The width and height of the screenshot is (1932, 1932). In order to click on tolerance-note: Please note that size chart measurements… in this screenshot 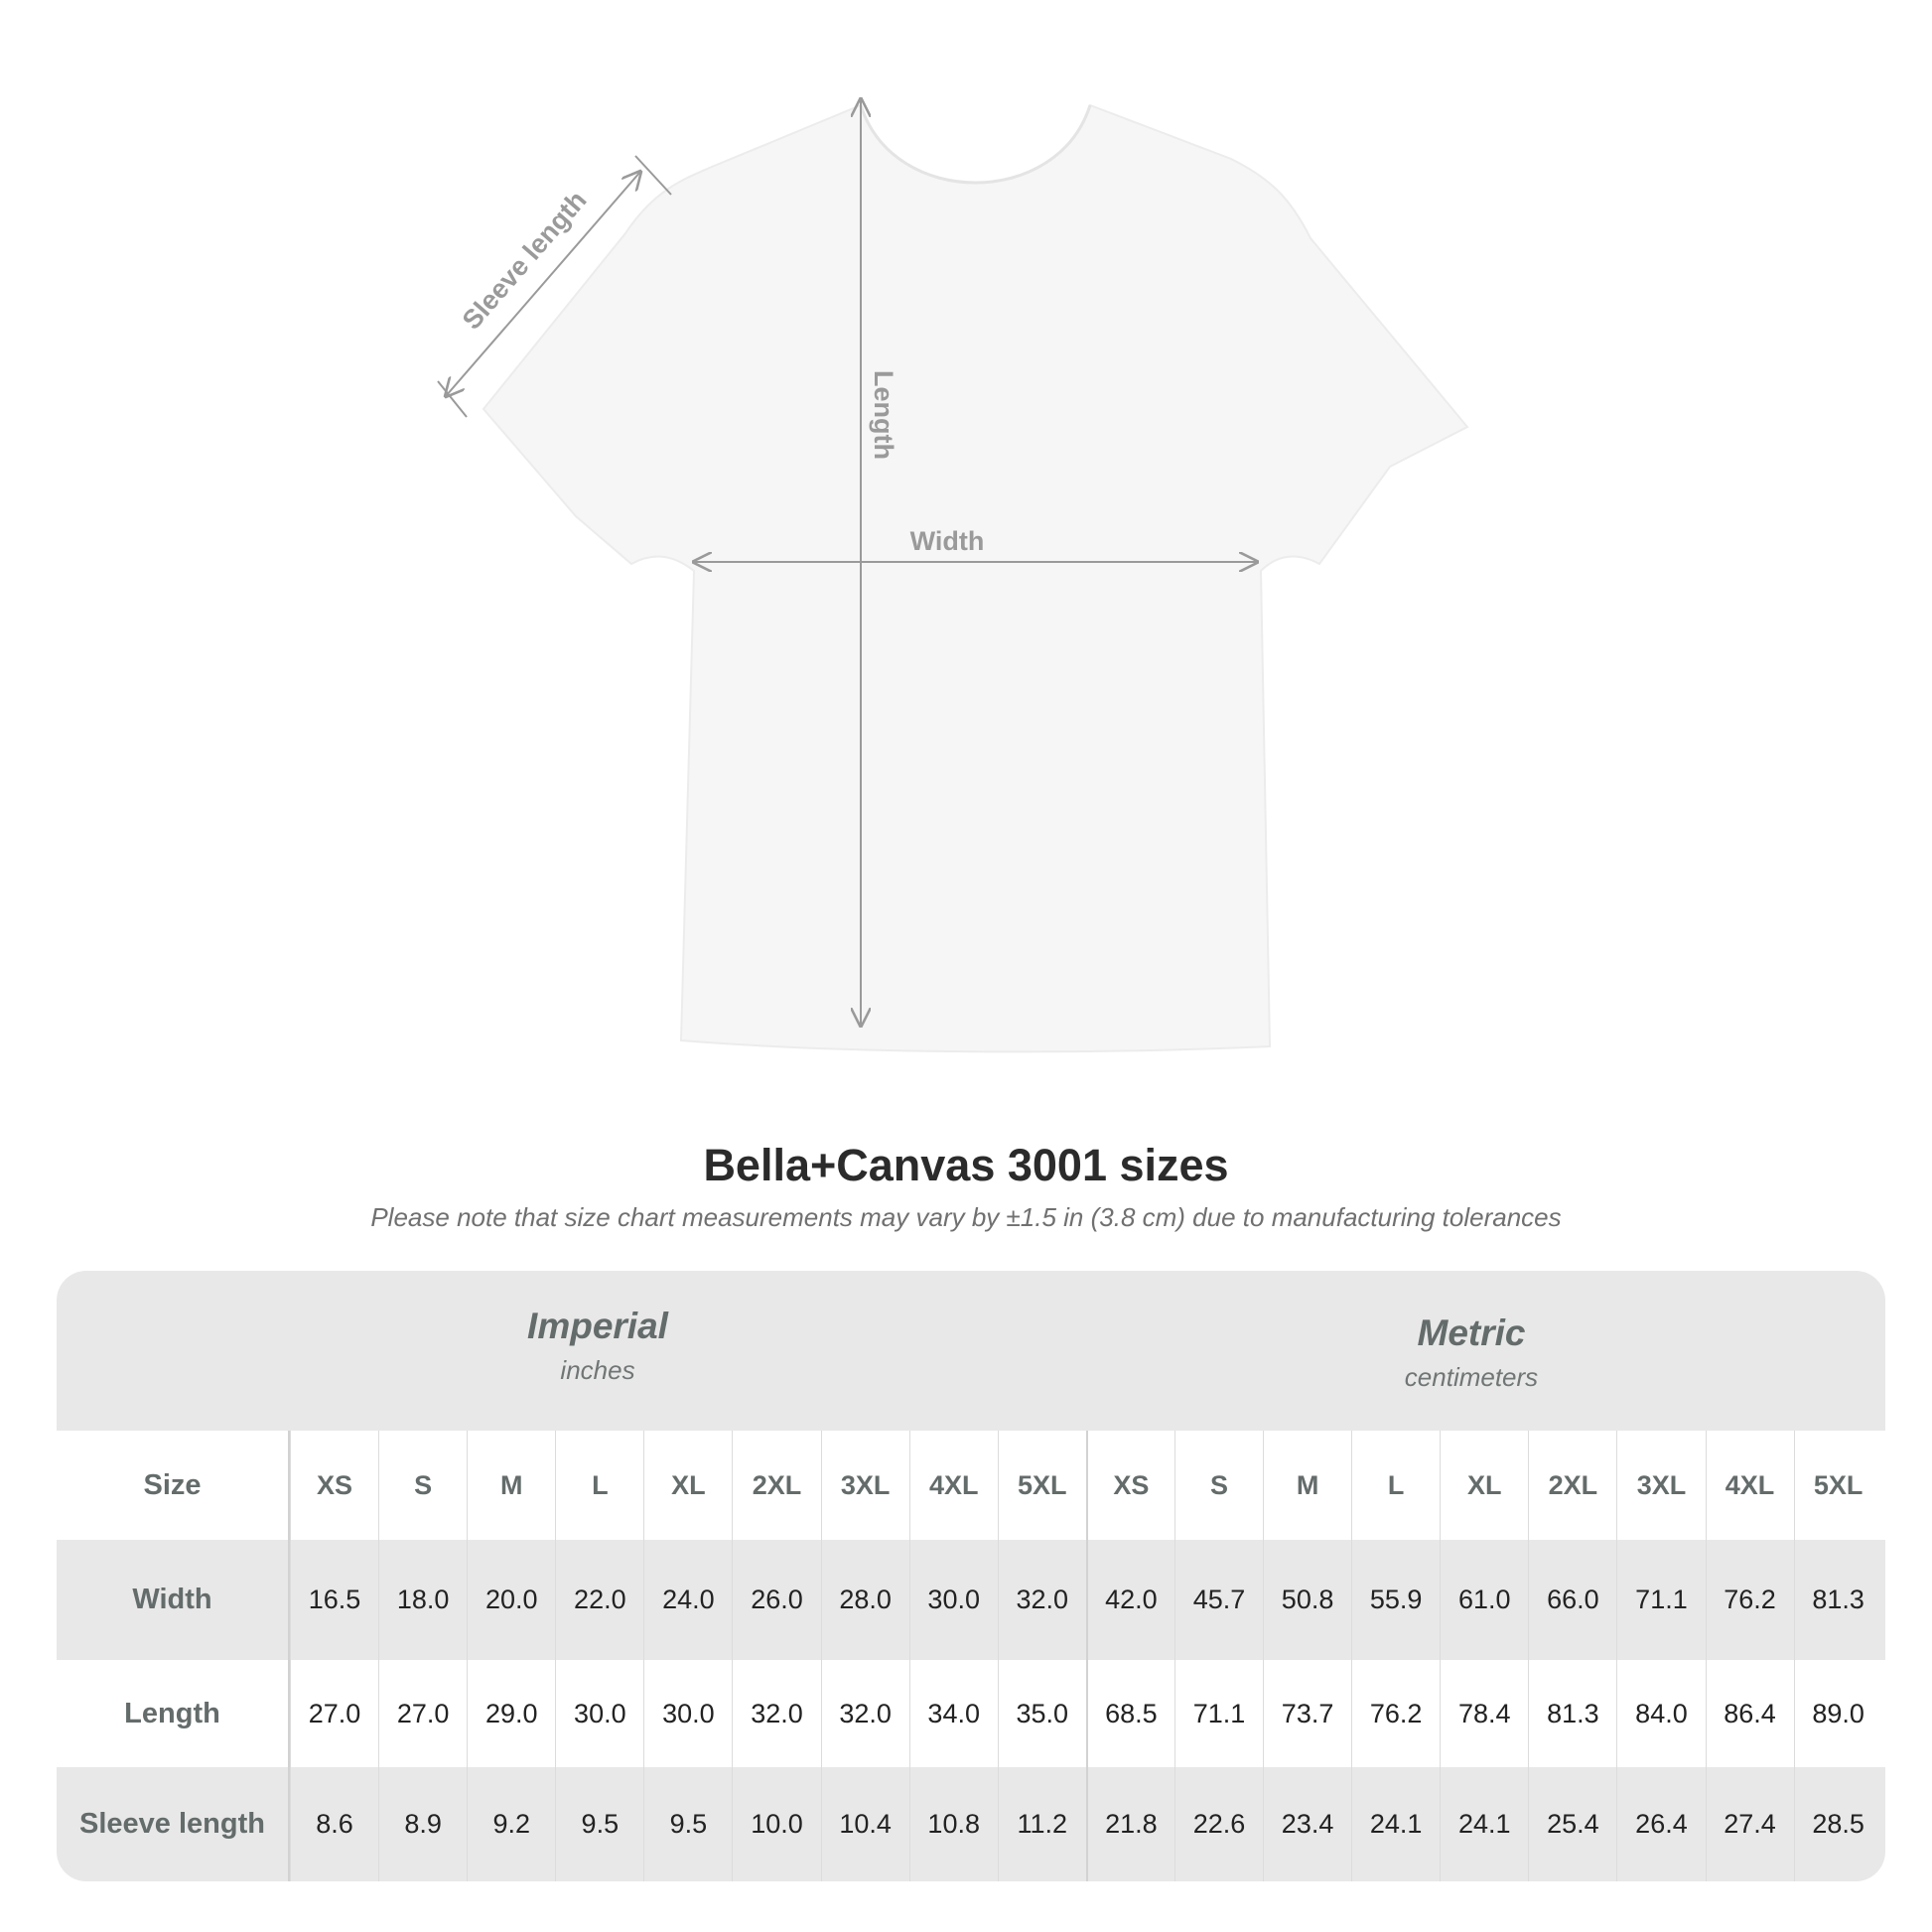, I will do `click(966, 1217)`.